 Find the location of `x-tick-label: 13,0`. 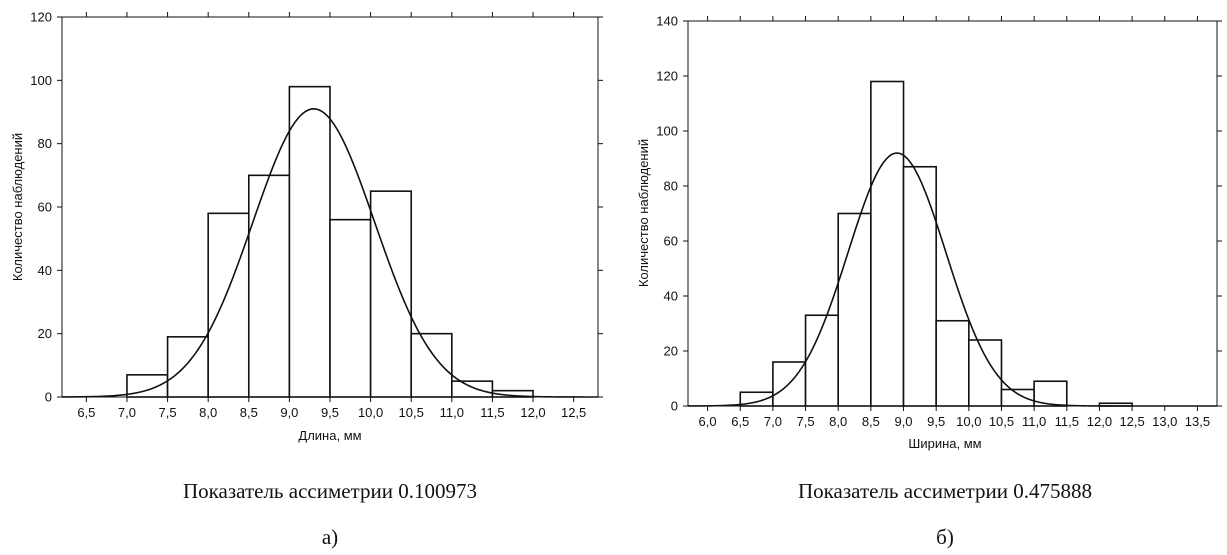

x-tick-label: 13,0 is located at coordinates (1164, 421).